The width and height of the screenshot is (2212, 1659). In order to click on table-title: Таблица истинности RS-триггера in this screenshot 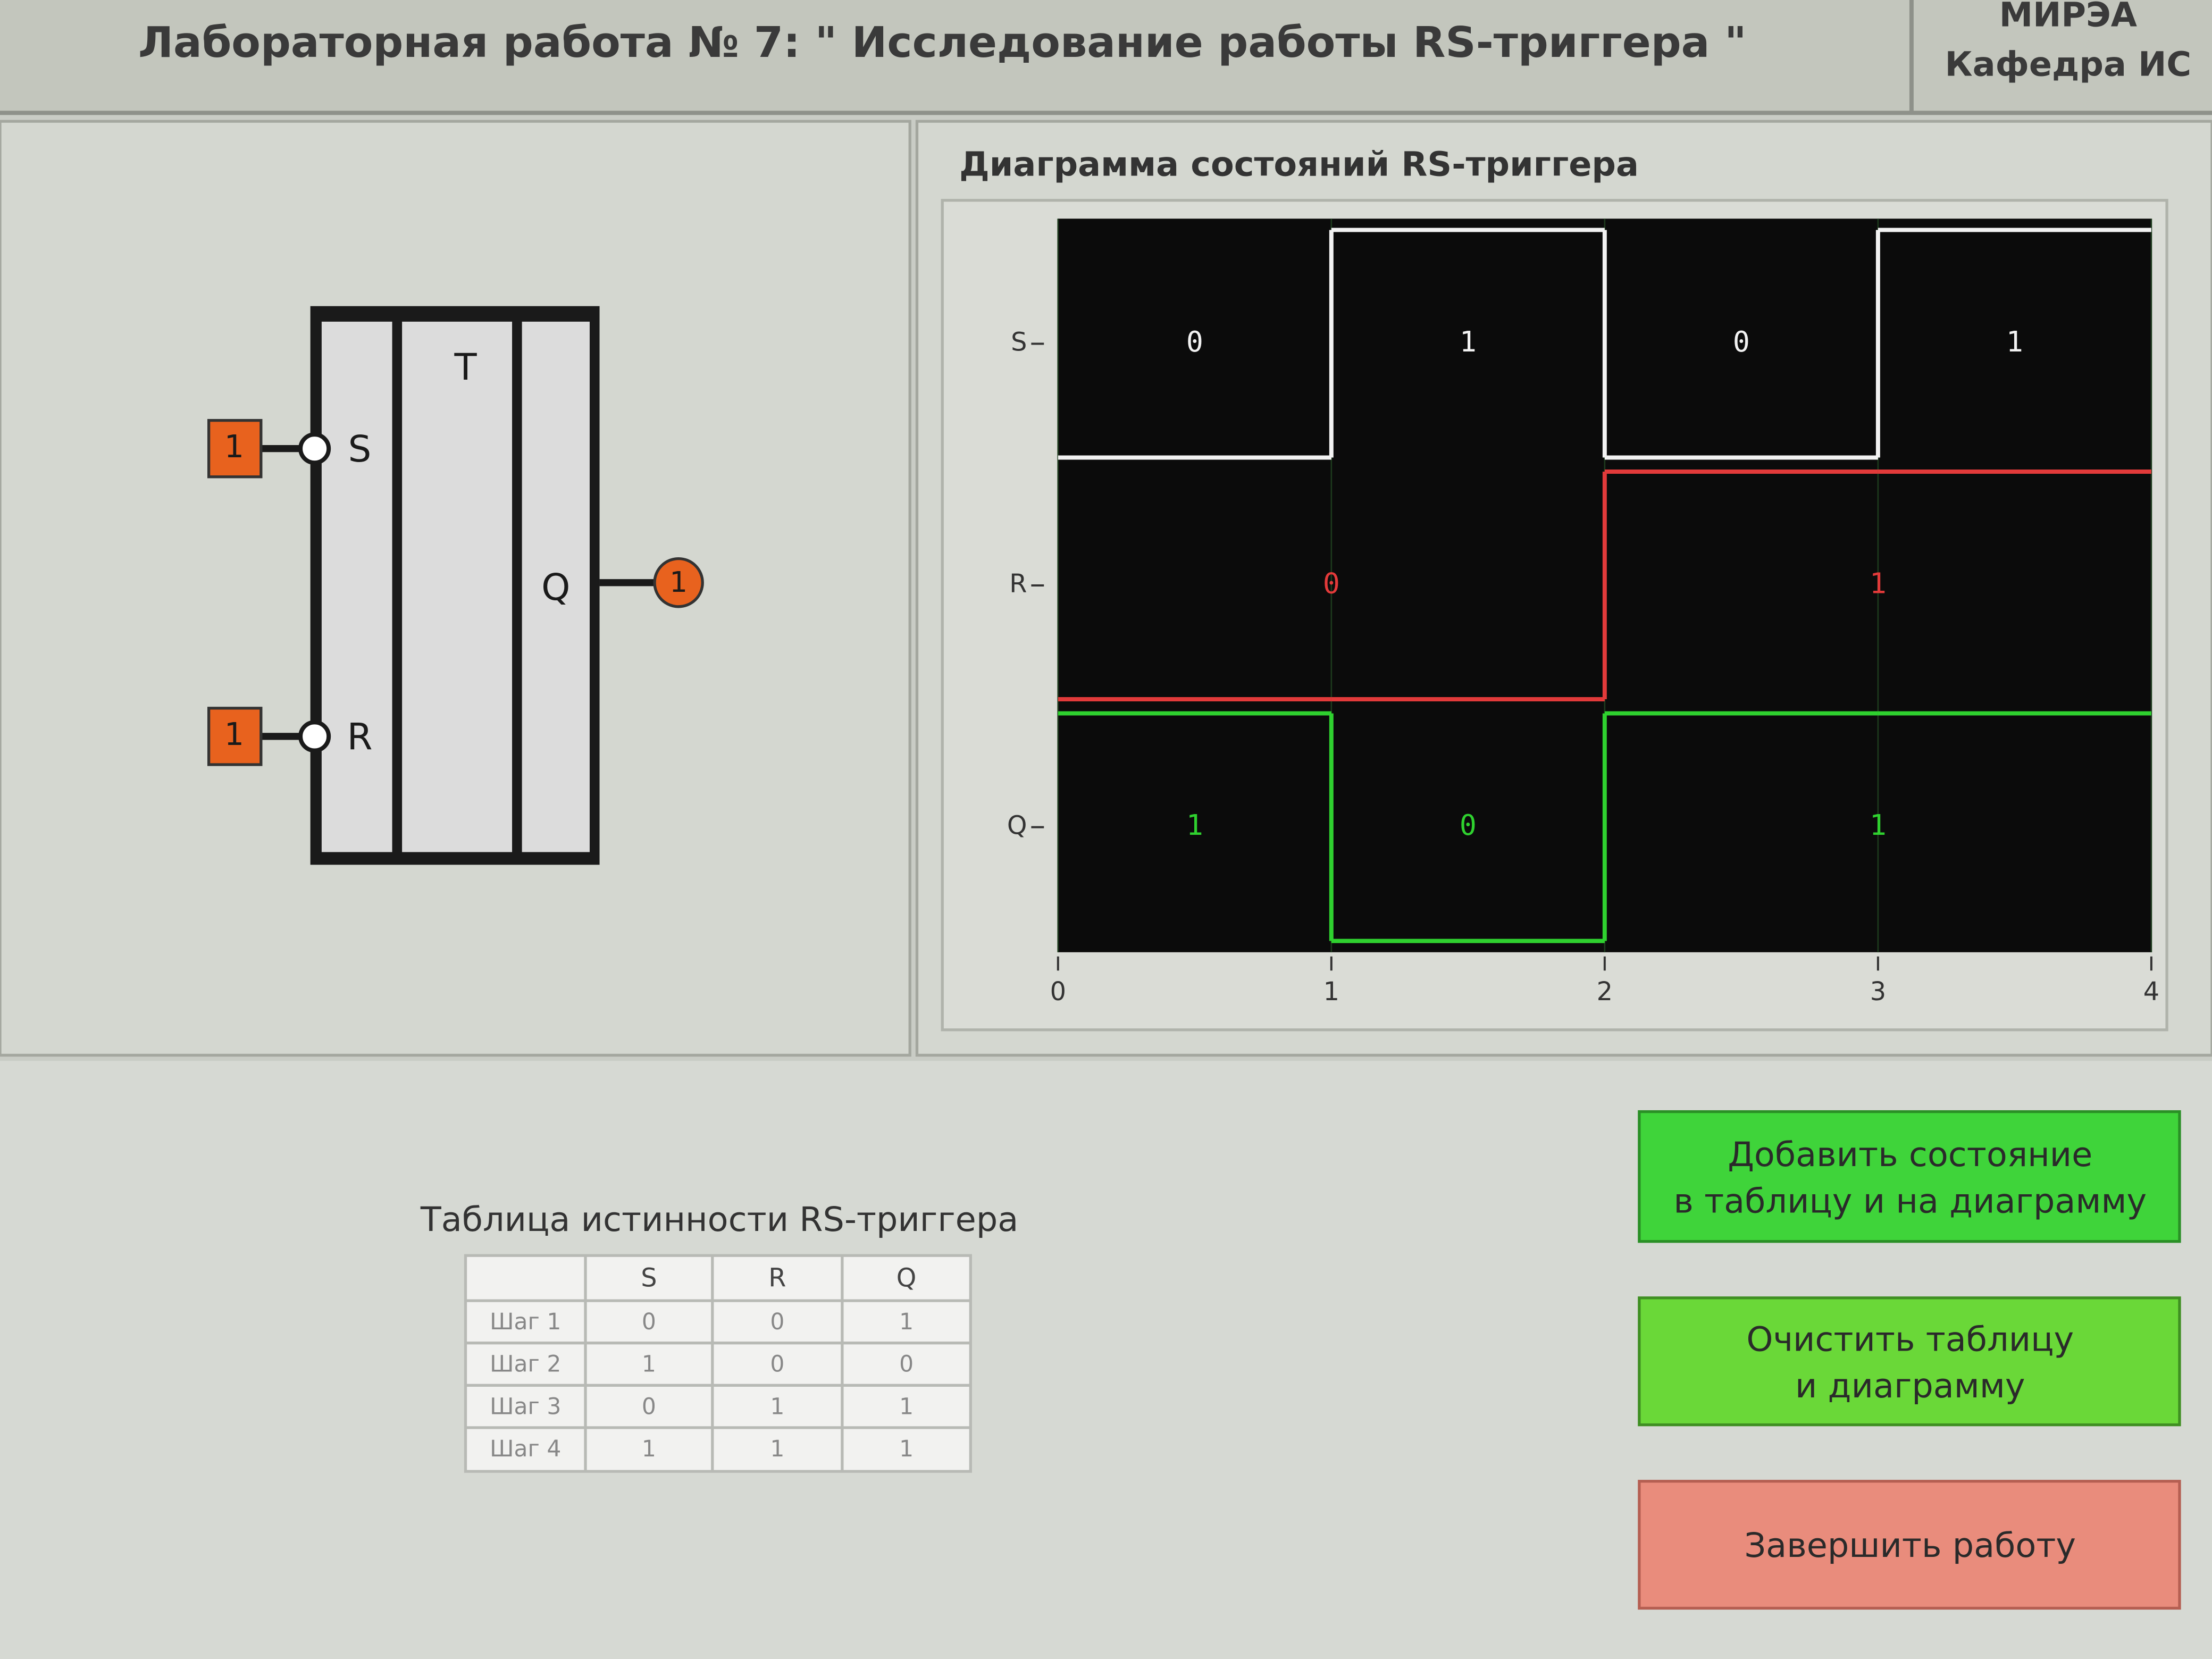, I will do `click(719, 1219)`.